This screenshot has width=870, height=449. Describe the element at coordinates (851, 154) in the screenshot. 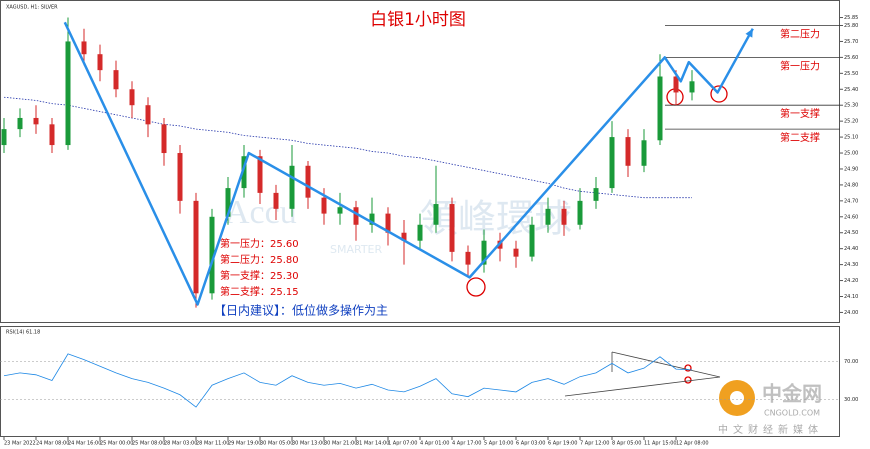

I see `y-tick-label: 25.00` at that location.